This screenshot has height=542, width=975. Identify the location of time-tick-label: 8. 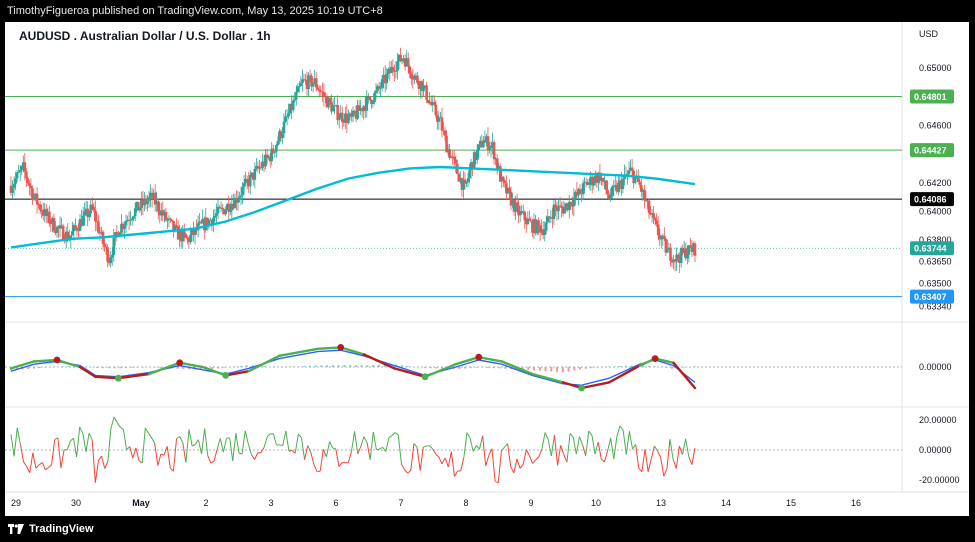
(465, 503).